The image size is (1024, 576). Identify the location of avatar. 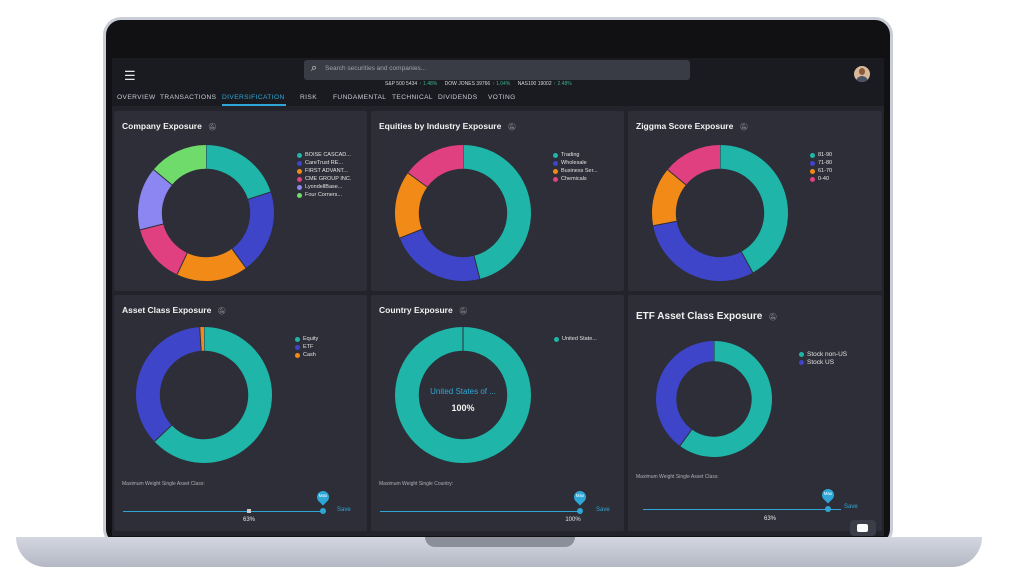
(862, 74).